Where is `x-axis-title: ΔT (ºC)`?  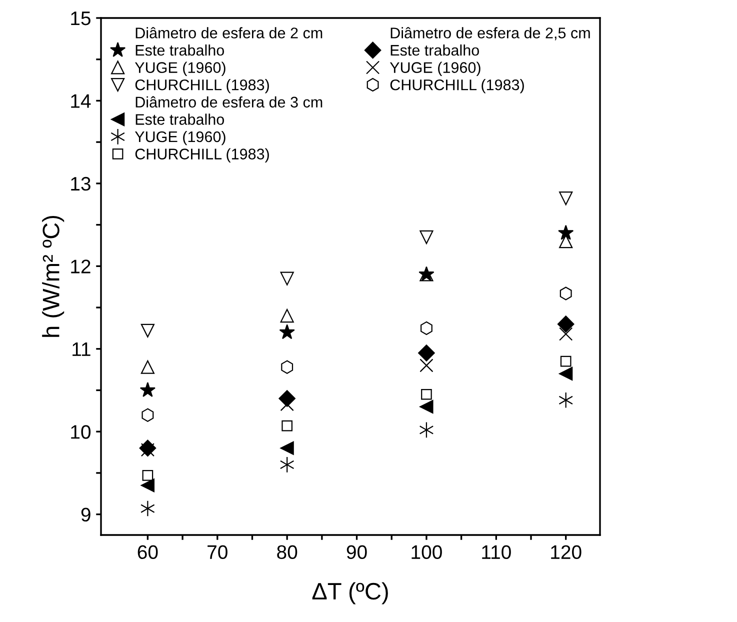
x-axis-title: ΔT (ºC) is located at coordinates (350, 593).